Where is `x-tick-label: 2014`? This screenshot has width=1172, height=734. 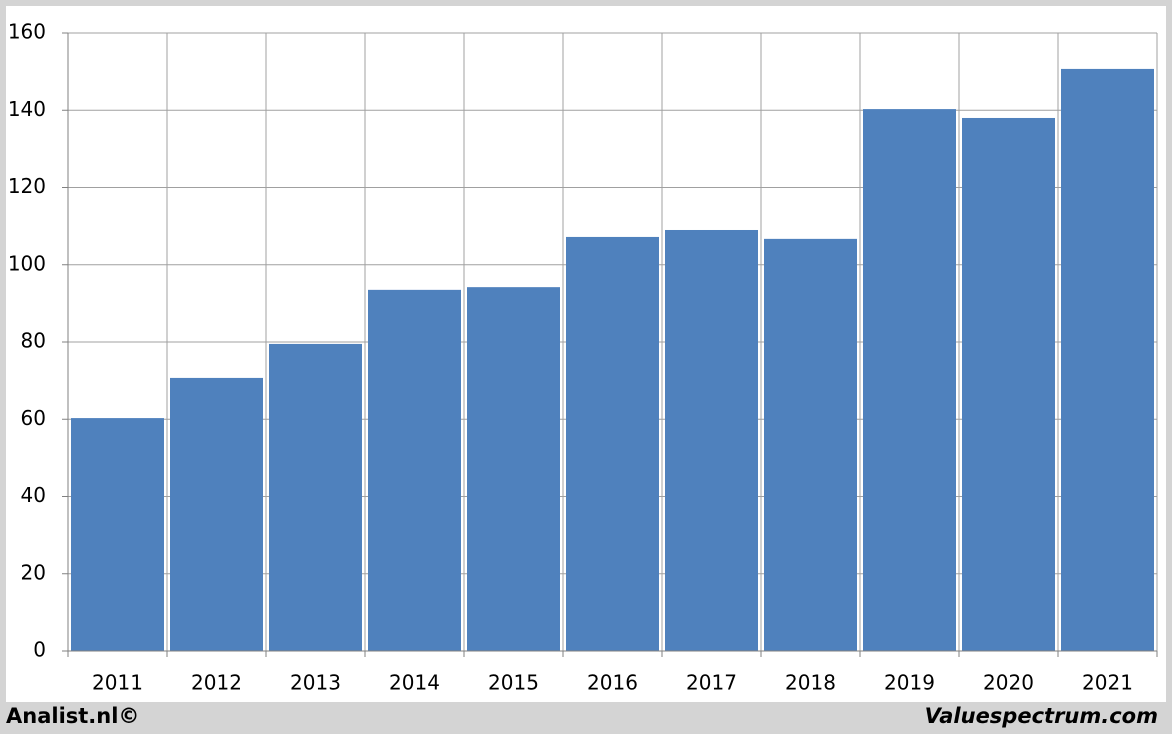
x-tick-label: 2014 is located at coordinates (414, 683).